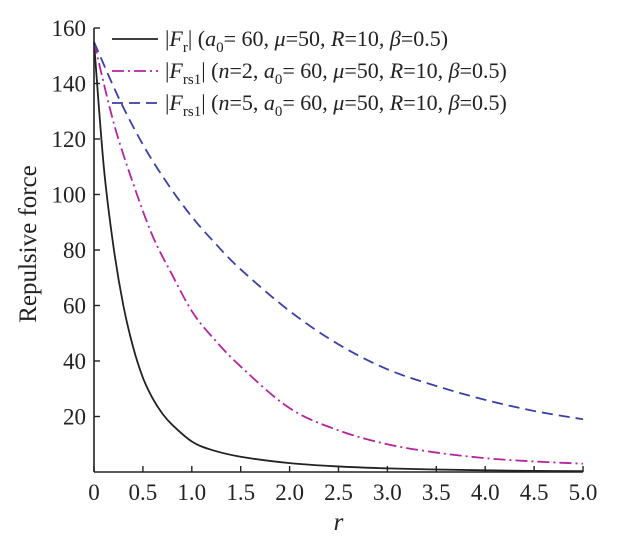  Describe the element at coordinates (583, 492) in the screenshot. I see `x-tick-label: 5.0` at that location.